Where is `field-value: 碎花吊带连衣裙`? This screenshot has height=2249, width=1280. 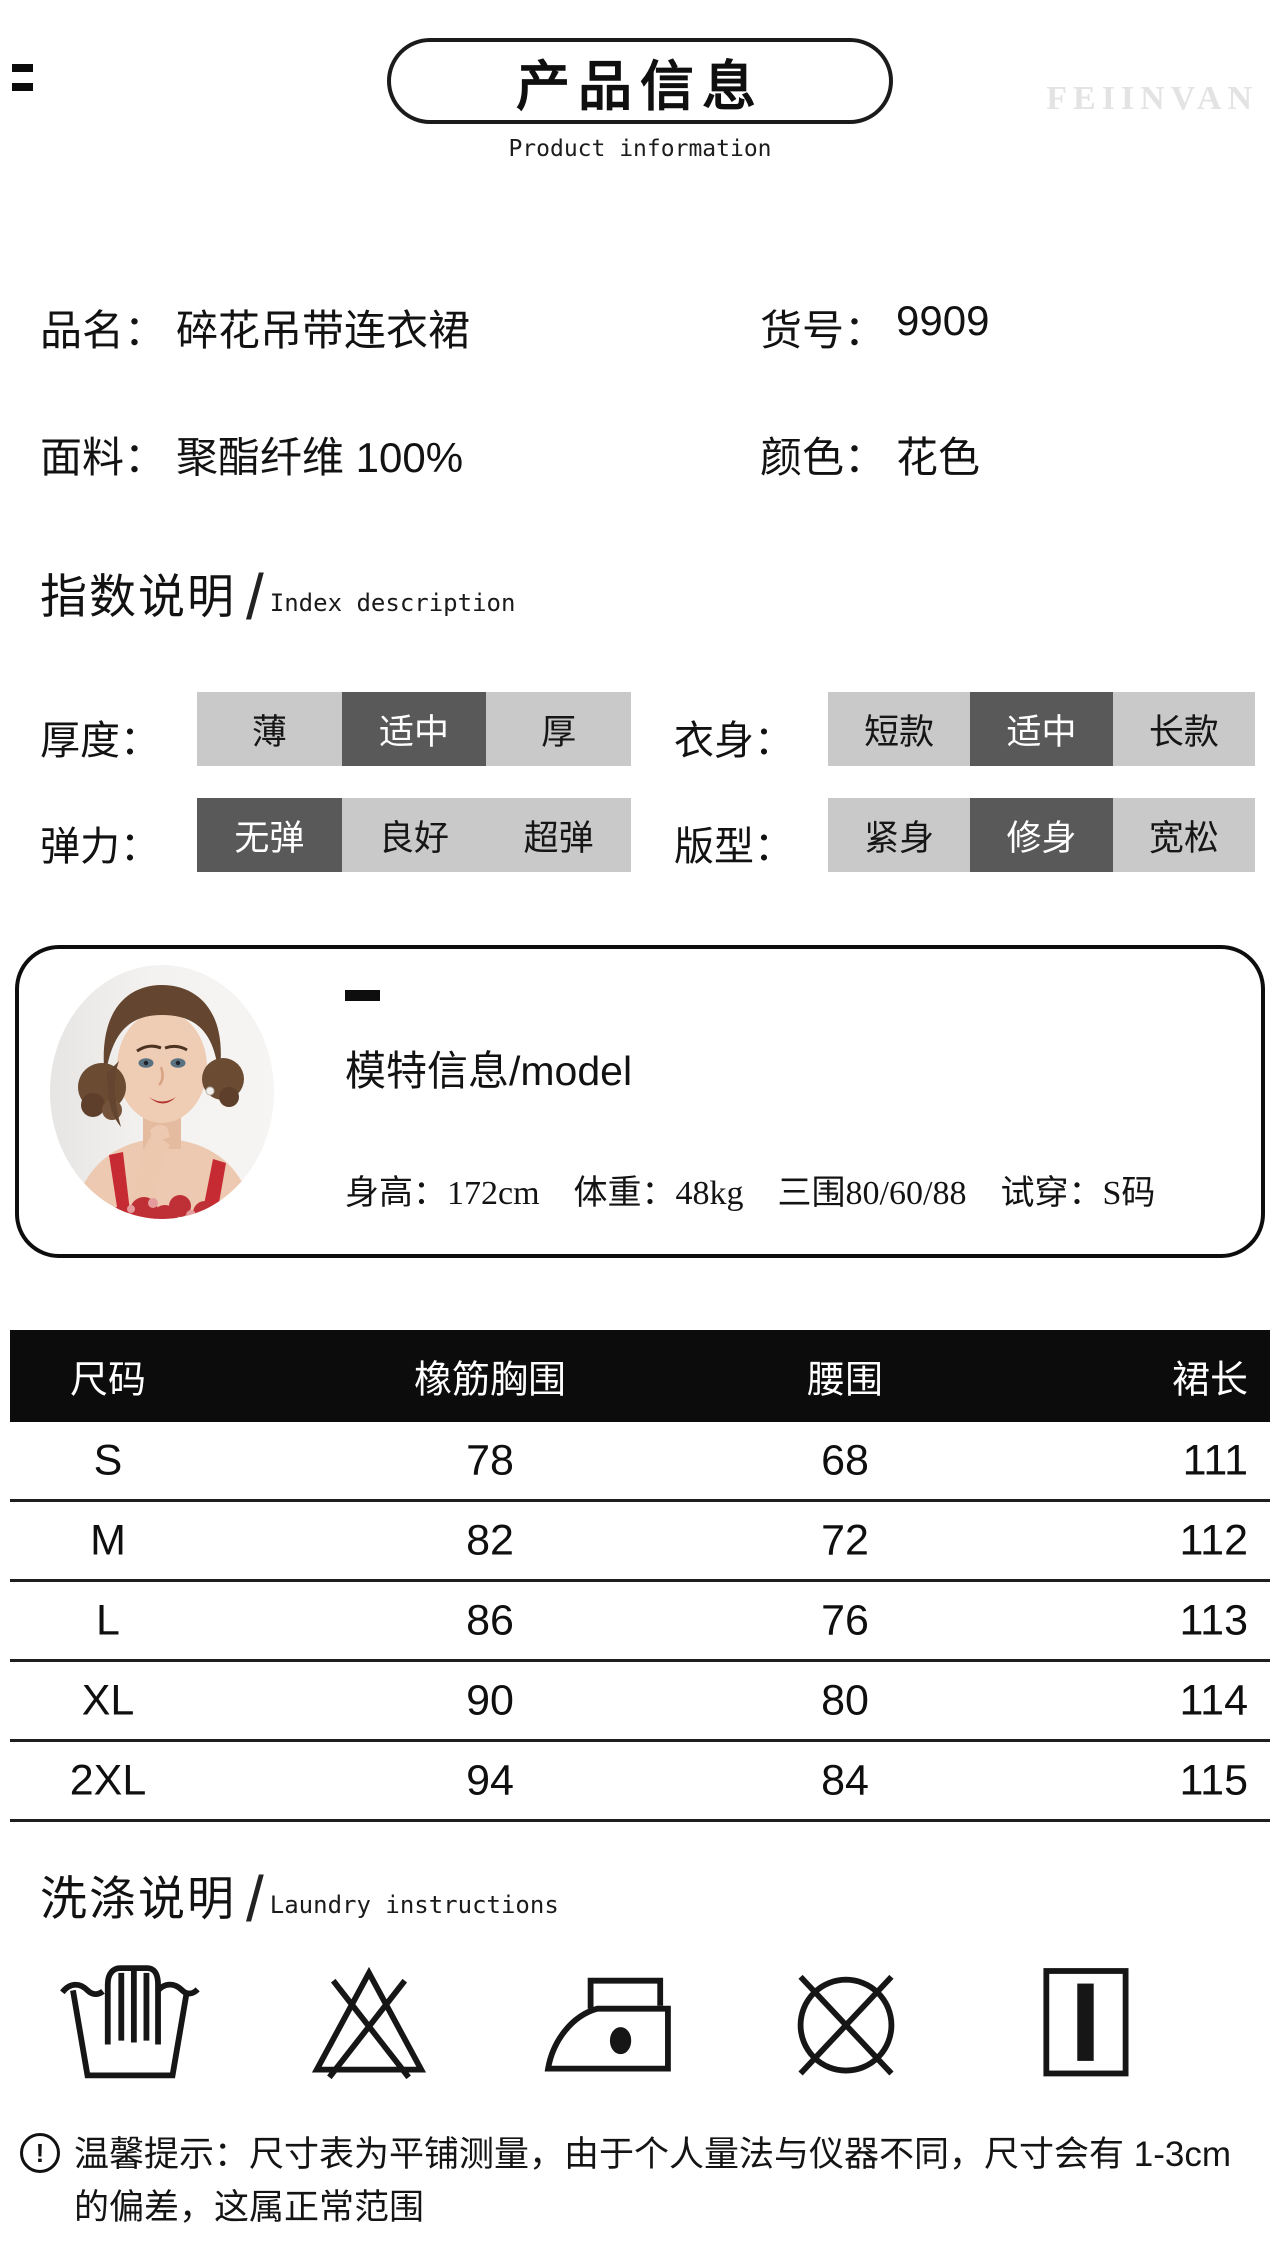
field-value: 碎花吊带连衣裙 is located at coordinates (323, 330).